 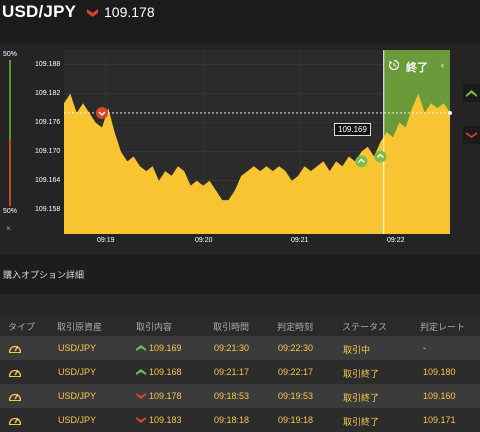 I want to click on judge-time-cell: 09:19:53, so click(x=296, y=396).